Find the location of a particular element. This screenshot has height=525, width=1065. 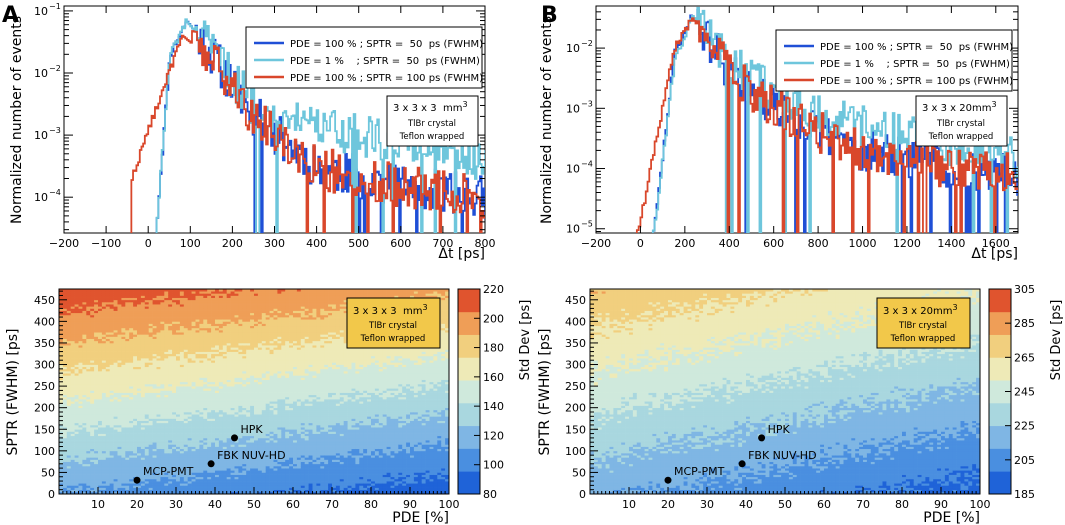

info-box-a-top-dims: 3 x 3 x 3 mm3 is located at coordinates (430, 107).